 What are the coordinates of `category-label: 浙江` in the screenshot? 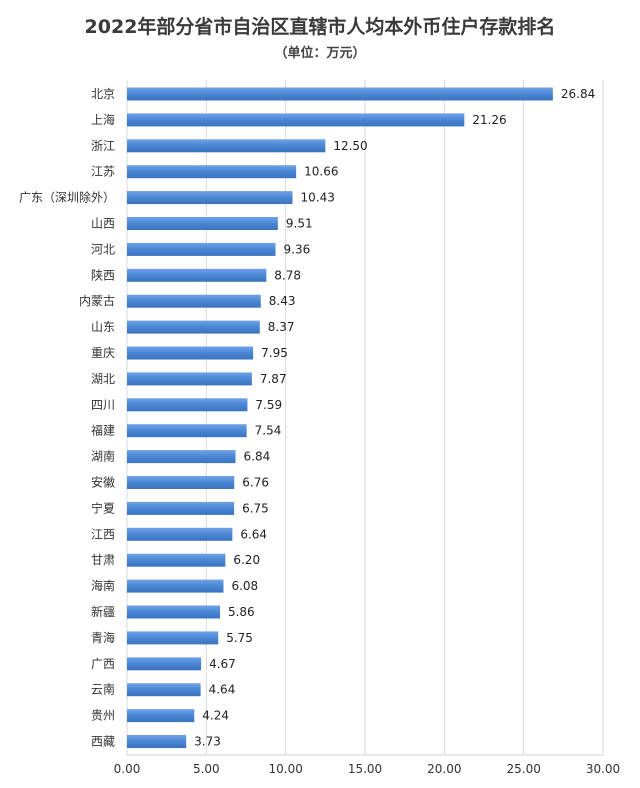 It's located at (103, 146).